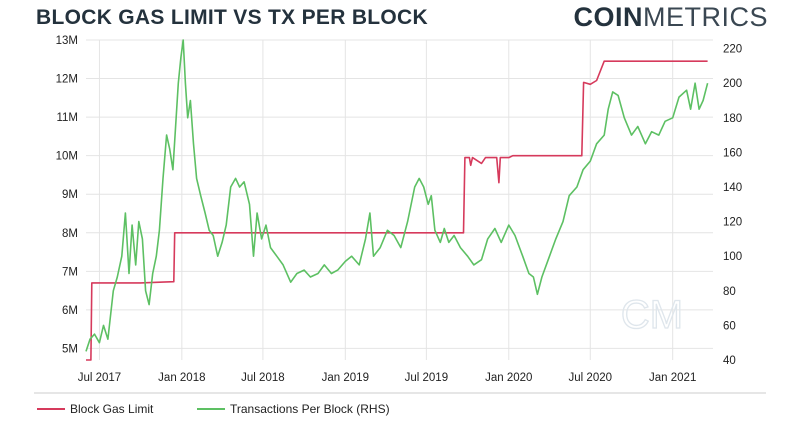 Image resolution: width=800 pixels, height=424 pixels. I want to click on y-right-tick-label: 200, so click(732, 84).